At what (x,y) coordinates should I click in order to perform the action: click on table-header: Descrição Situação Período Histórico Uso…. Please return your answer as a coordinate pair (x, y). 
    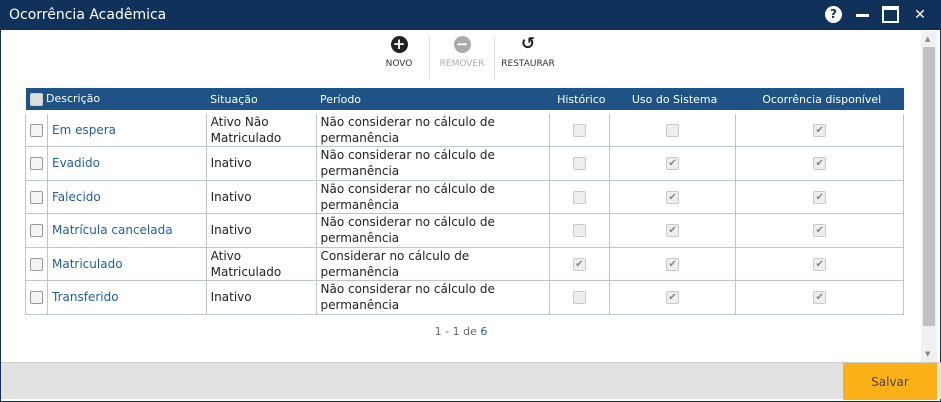
    Looking at the image, I should click on (464, 101).